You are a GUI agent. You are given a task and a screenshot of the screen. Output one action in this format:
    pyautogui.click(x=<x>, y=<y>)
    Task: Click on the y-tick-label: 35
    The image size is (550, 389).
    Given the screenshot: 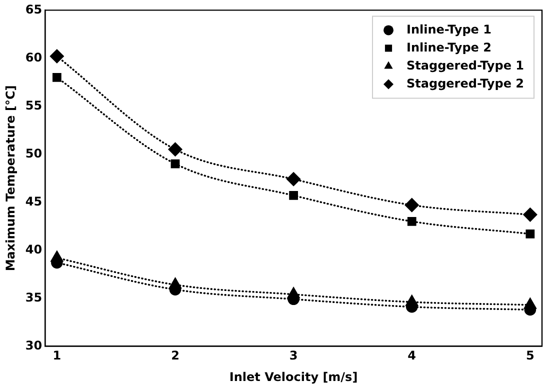 What is the action you would take?
    pyautogui.click(x=33, y=297)
    